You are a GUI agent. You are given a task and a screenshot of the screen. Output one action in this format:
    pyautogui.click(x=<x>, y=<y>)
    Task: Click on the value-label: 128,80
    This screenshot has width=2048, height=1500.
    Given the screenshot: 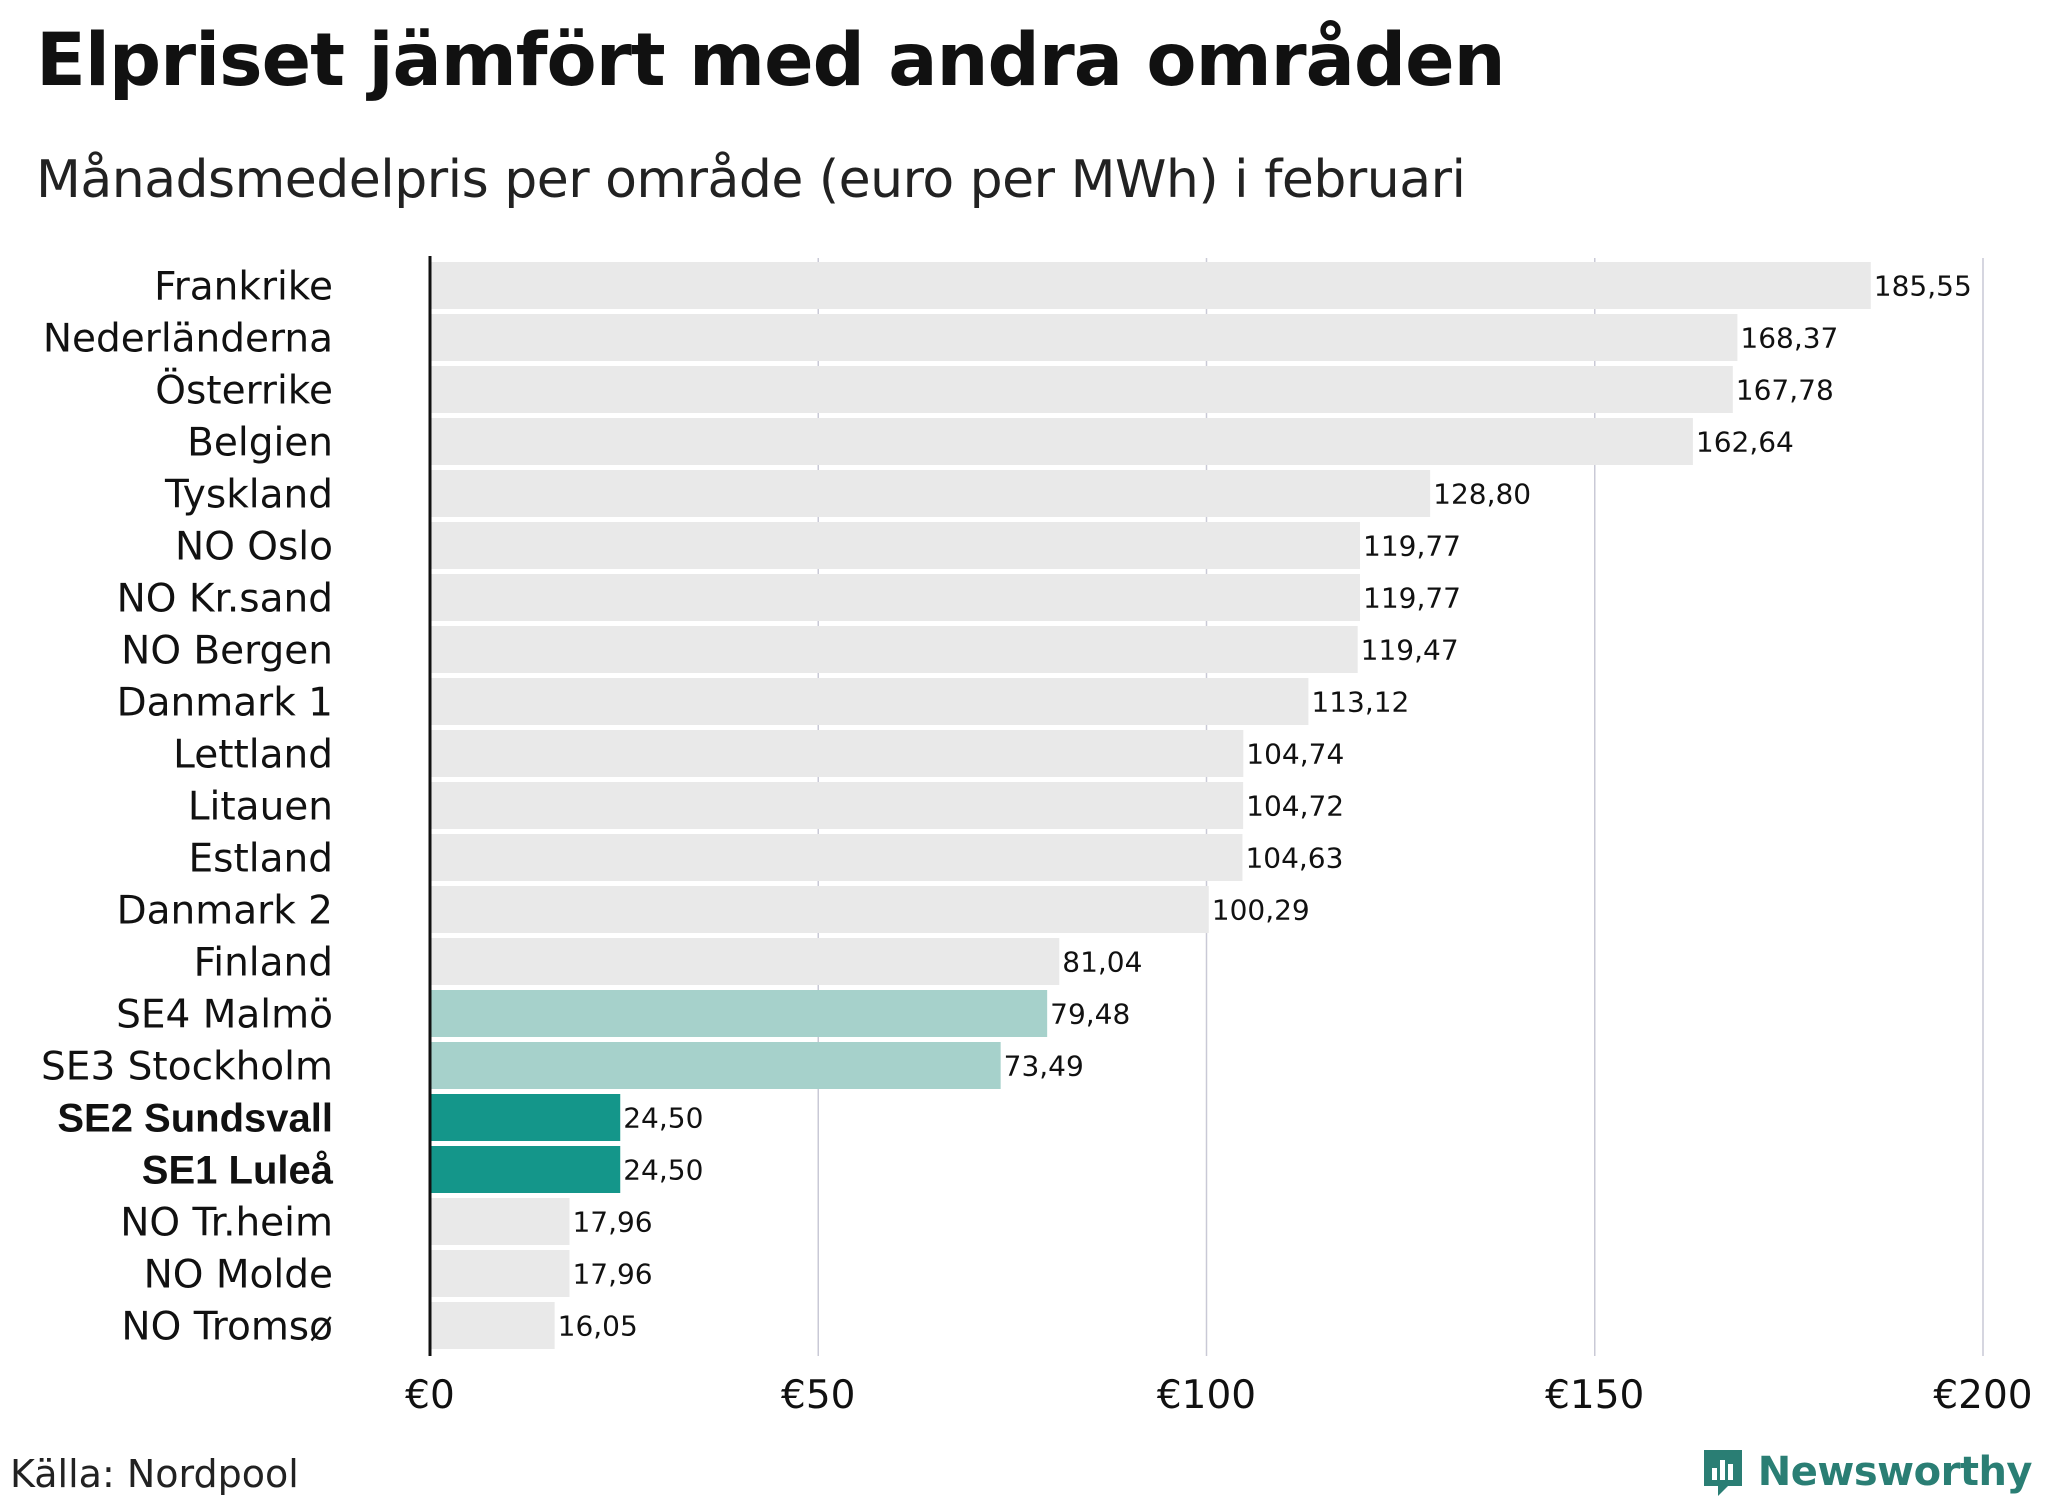 What is the action you would take?
    pyautogui.click(x=1482, y=494)
    